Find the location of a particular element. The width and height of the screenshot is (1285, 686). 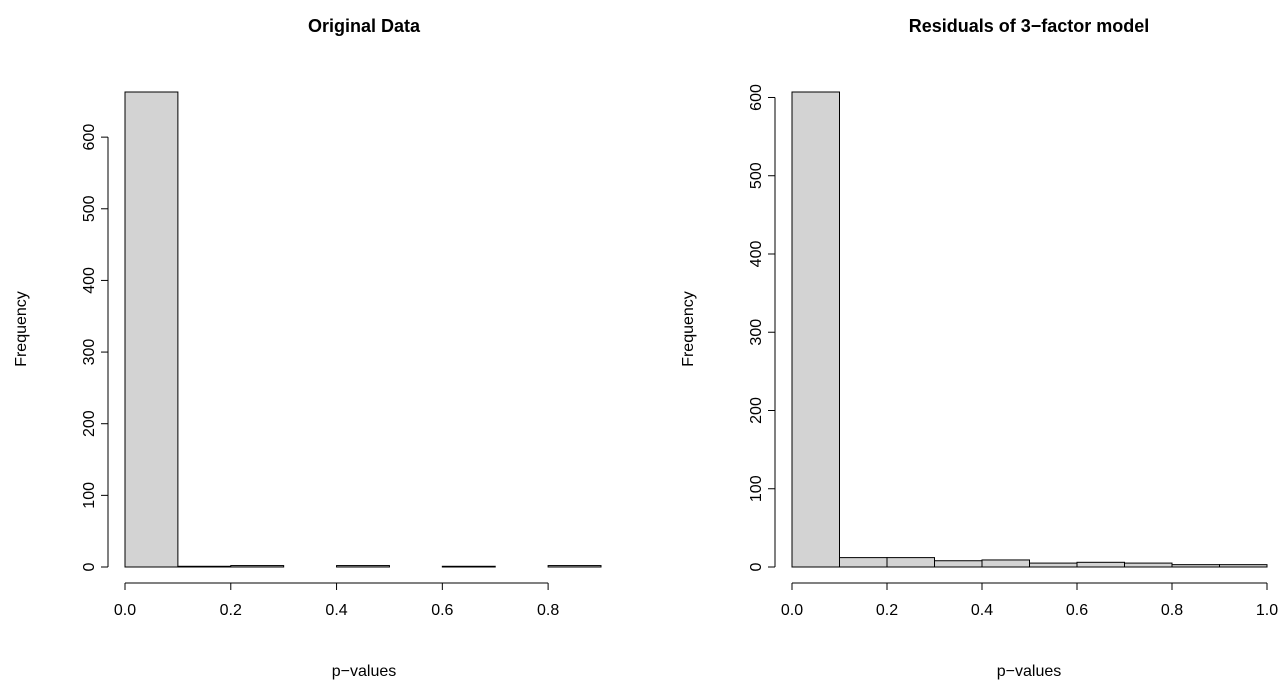

right-x-axis-label: p−values is located at coordinates (1029, 671).